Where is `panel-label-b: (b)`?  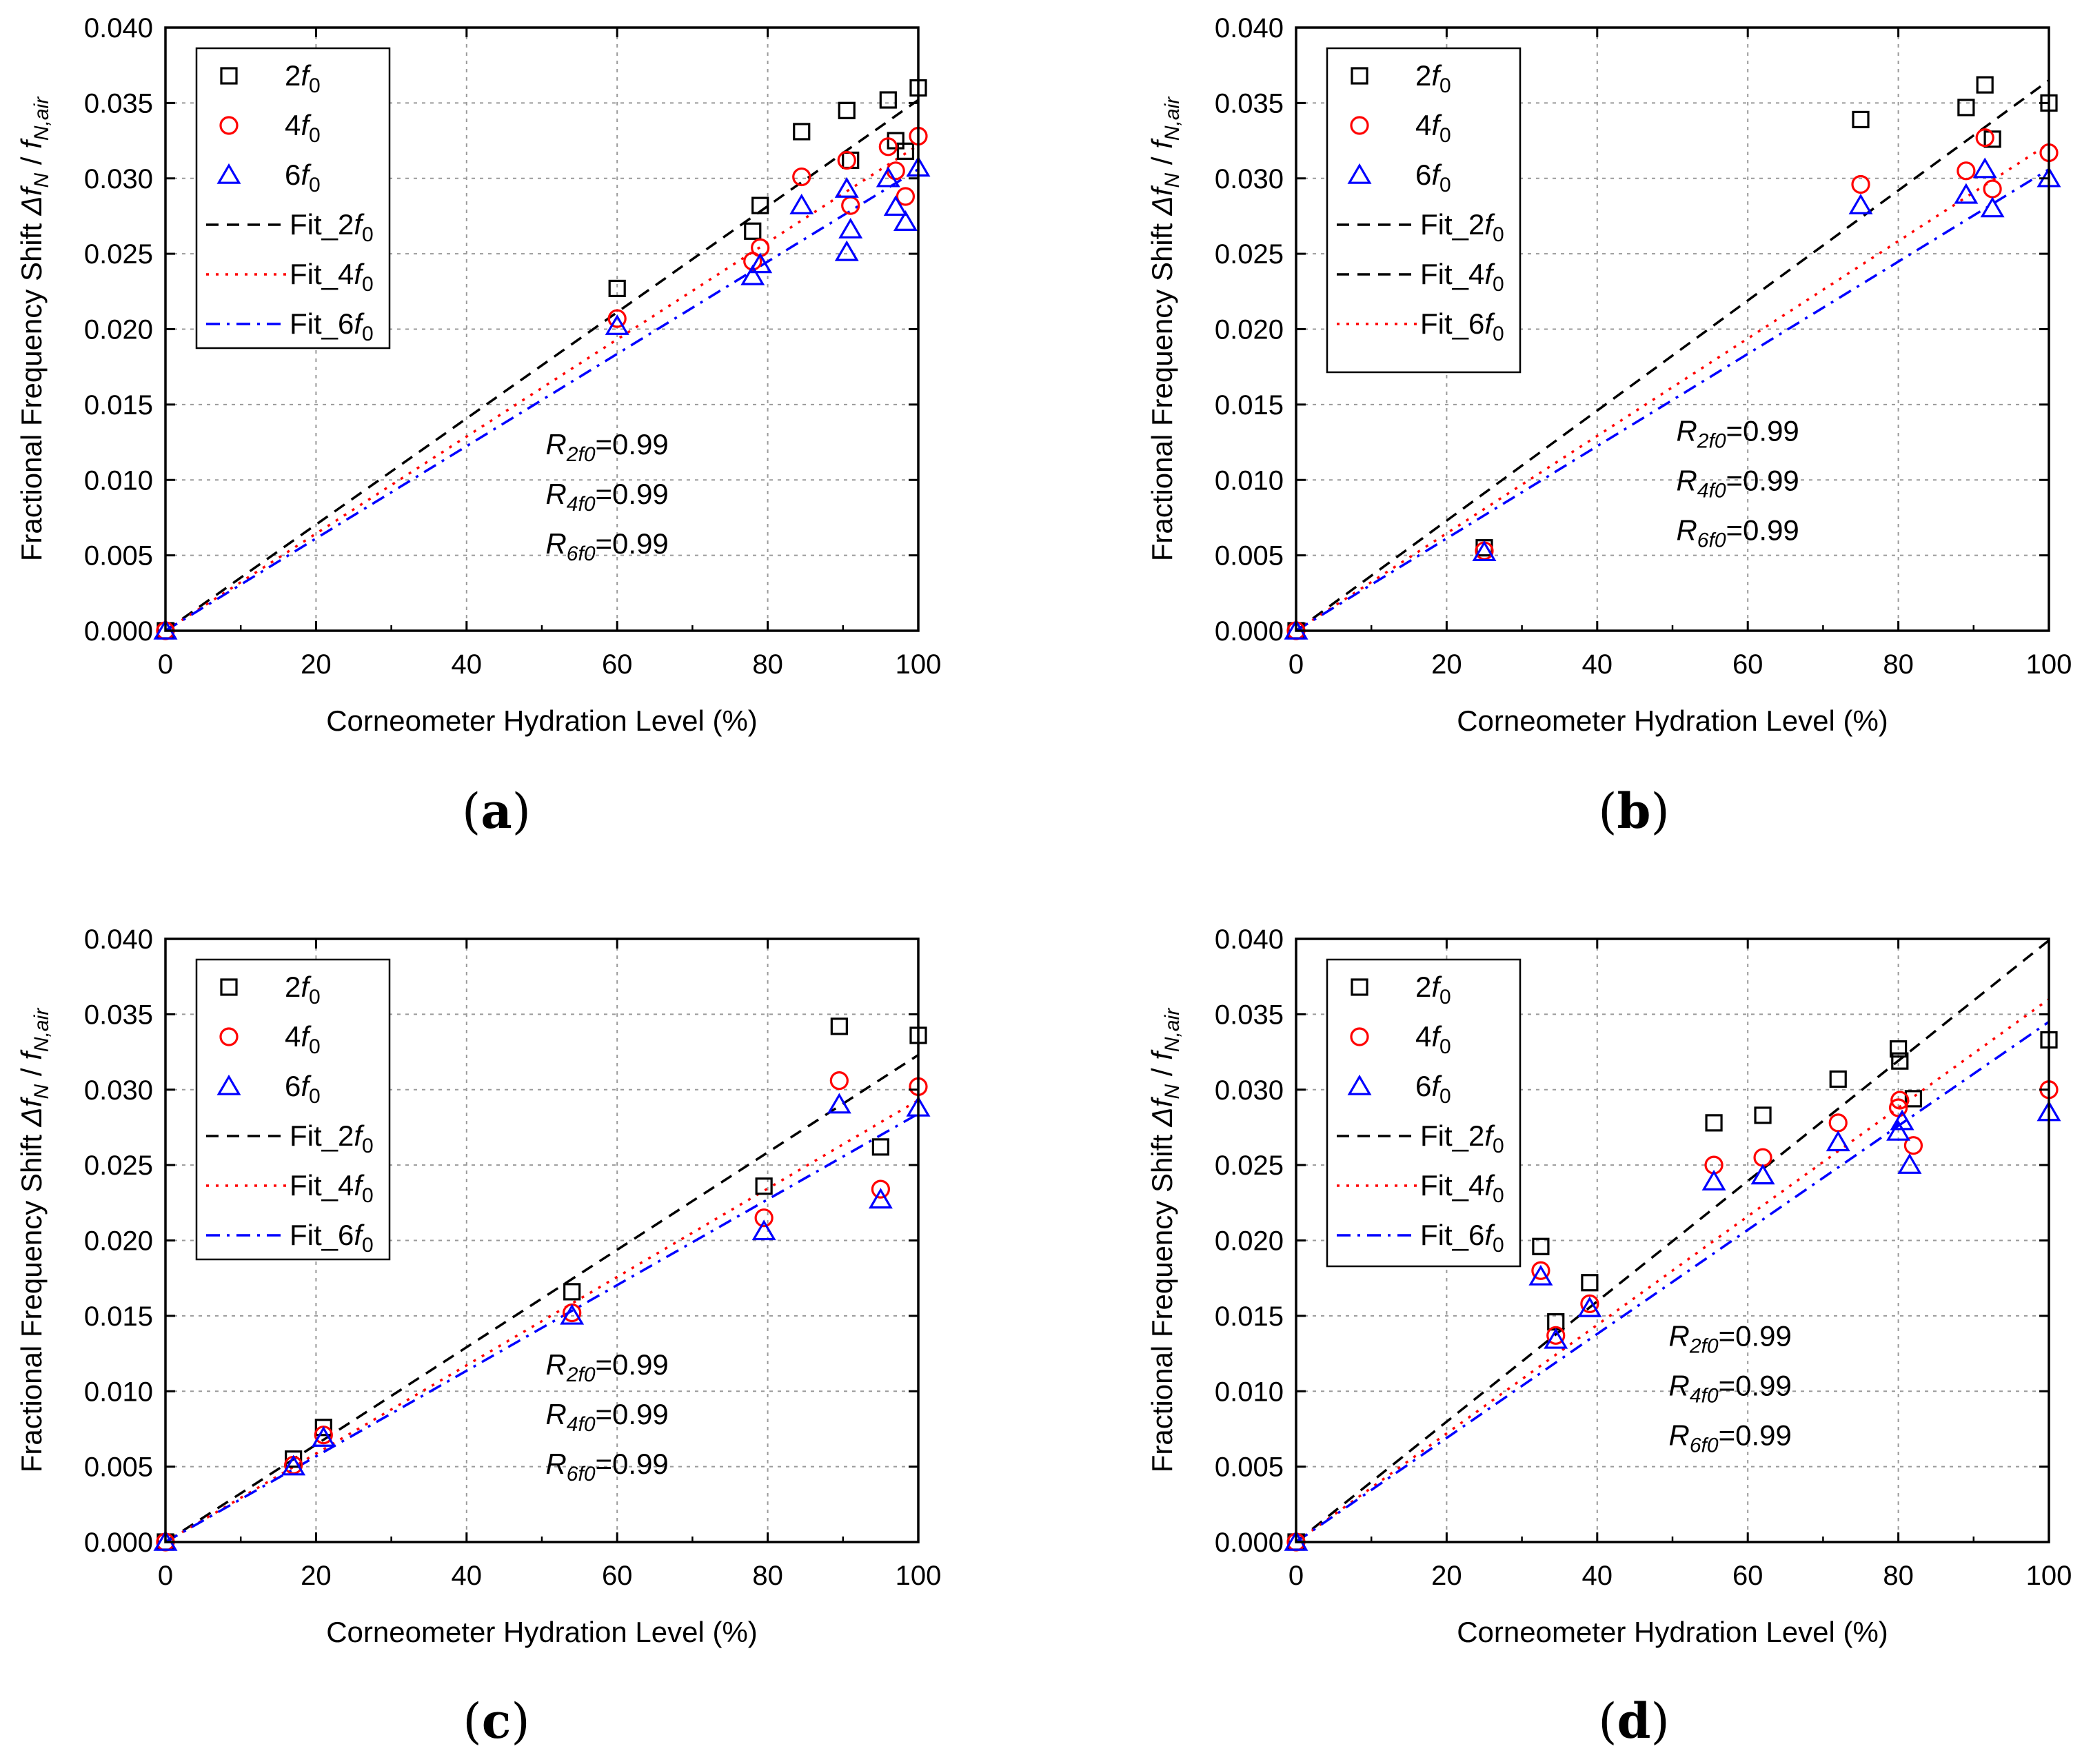
panel-label-b: (b) is located at coordinates (1634, 811).